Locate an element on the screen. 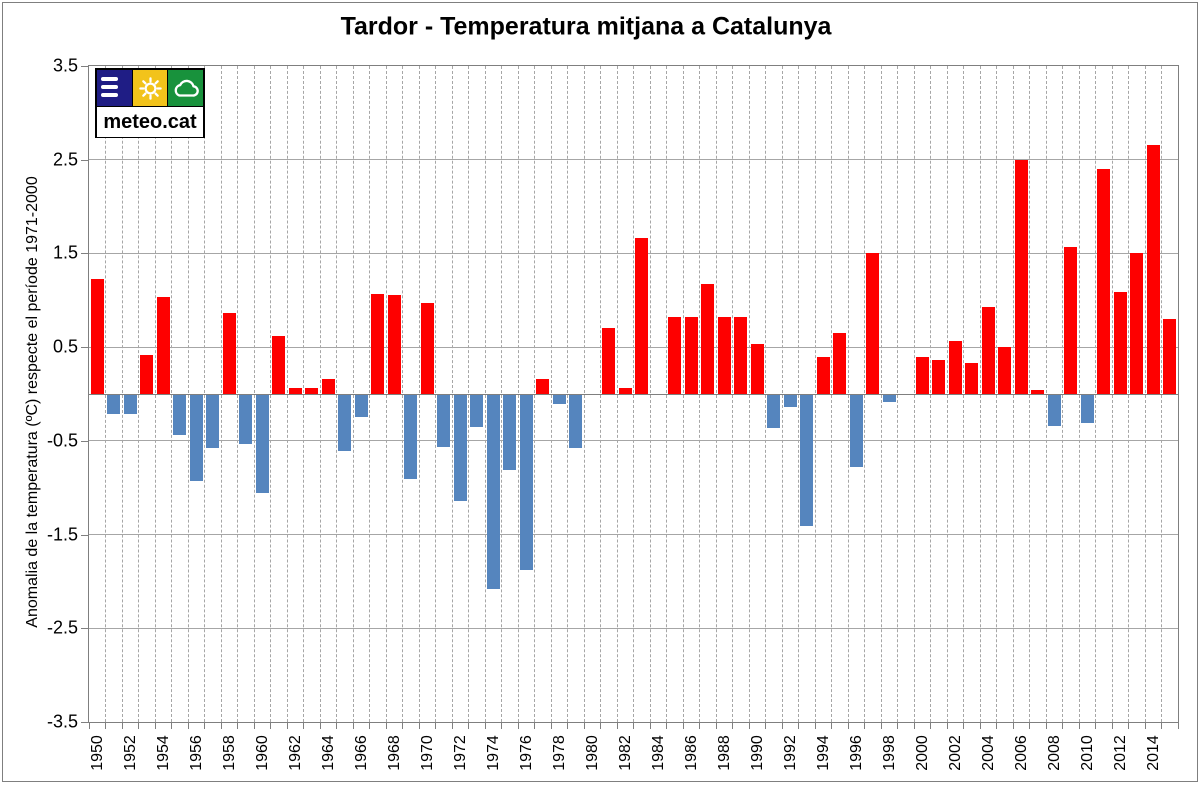  bar-2011 is located at coordinates (1104, 281).